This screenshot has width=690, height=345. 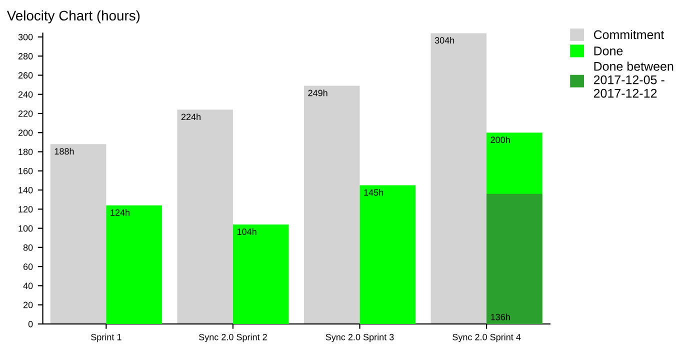 What do you see at coordinates (25, 228) in the screenshot?
I see `y-tick-label: 100` at bounding box center [25, 228].